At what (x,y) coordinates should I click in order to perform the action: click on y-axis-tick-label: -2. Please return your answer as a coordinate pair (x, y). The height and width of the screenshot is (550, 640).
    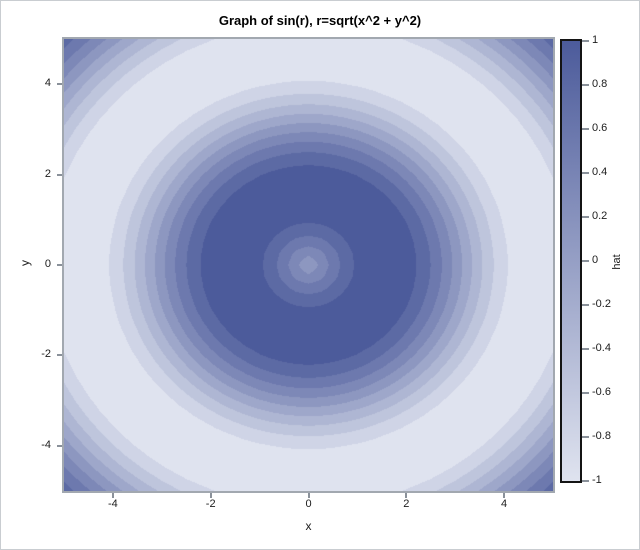
    Looking at the image, I should click on (46, 354).